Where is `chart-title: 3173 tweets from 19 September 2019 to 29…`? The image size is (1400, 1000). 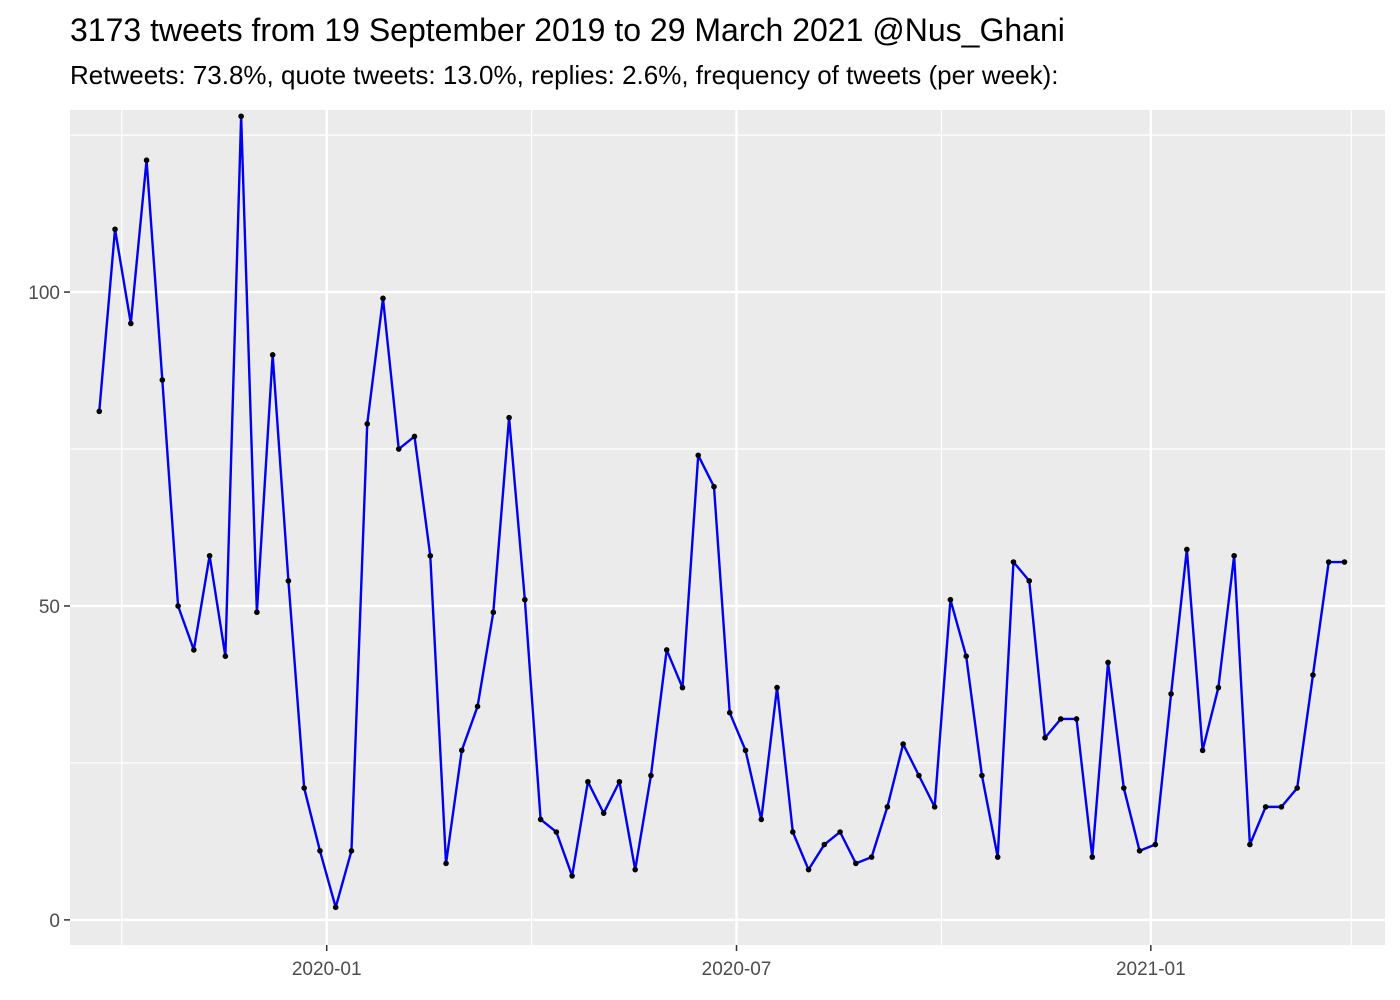 chart-title: 3173 tweets from 19 September 2019 to 29… is located at coordinates (567, 30).